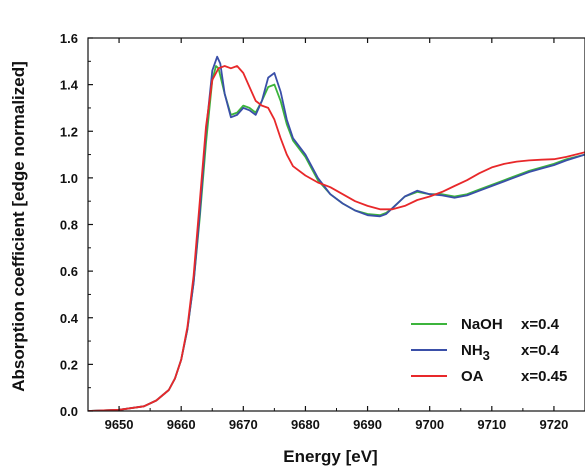 The height and width of the screenshot is (473, 585). Describe the element at coordinates (69, 38) in the screenshot. I see `y-tick-label: 1.6` at that location.